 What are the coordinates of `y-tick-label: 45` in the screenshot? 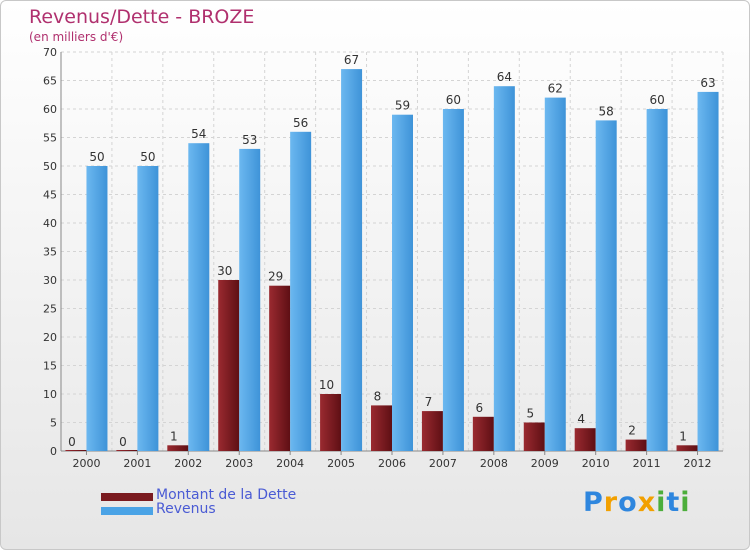 It's located at (50, 195).